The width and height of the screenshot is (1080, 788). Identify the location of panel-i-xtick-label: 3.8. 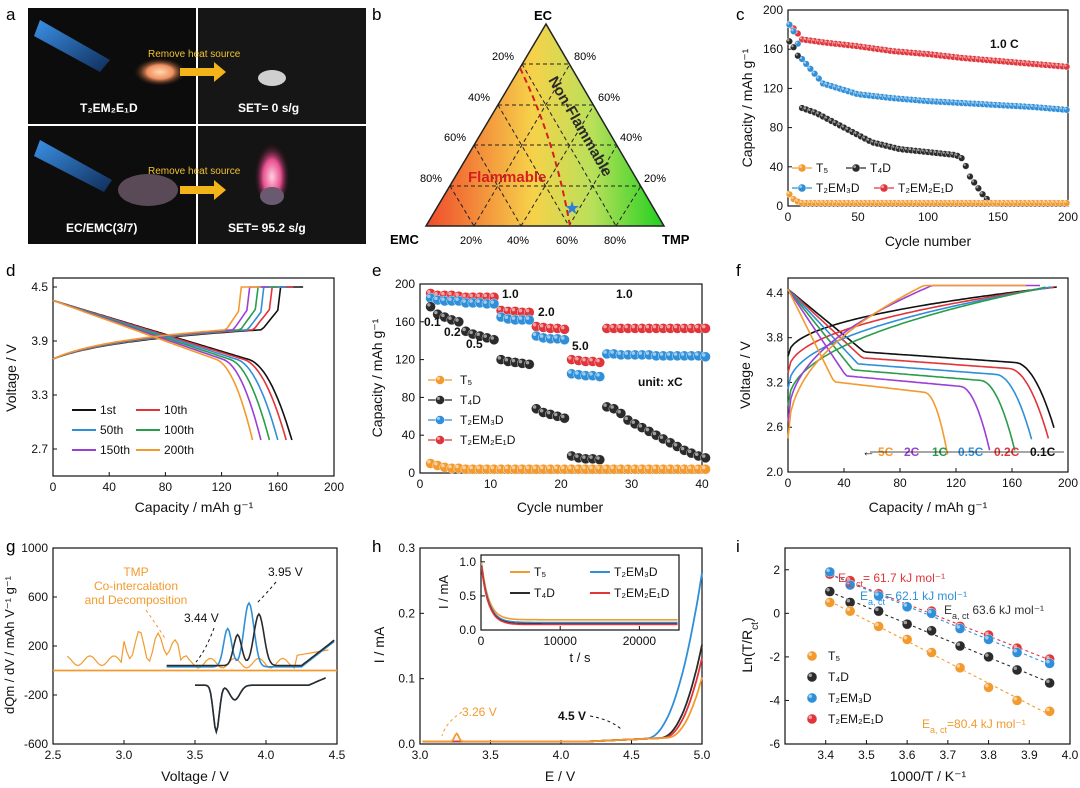
(988, 755).